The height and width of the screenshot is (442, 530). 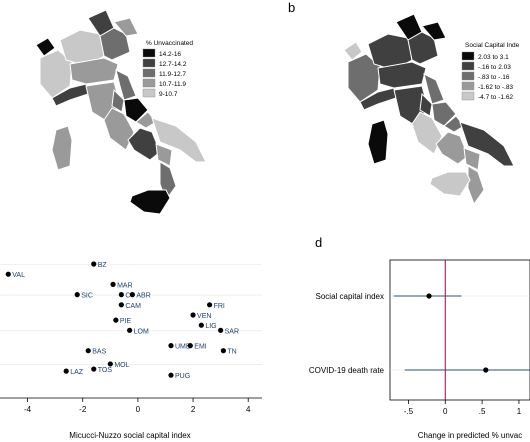 I want to click on coef-items: Social capital index COVID-19 death rate, so click(x=419, y=333).